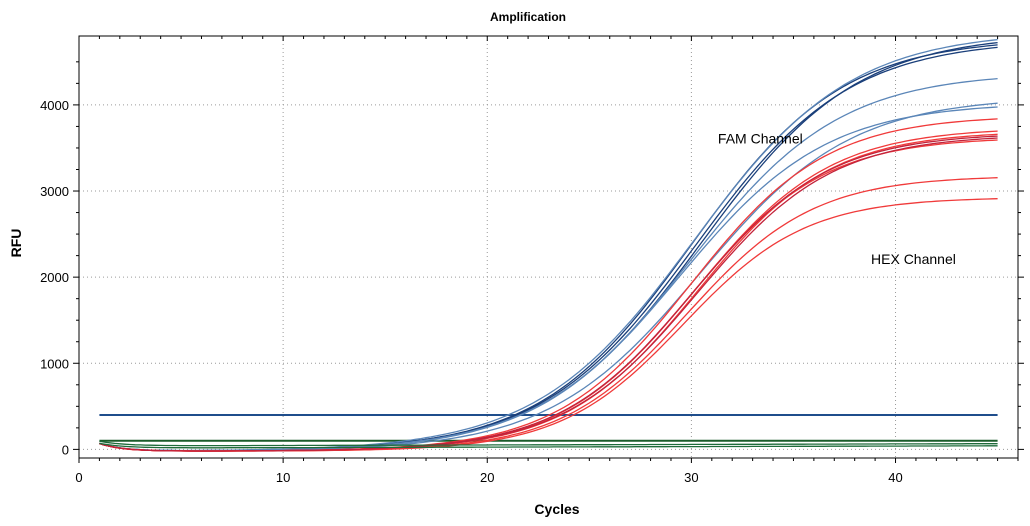  What do you see at coordinates (65, 449) in the screenshot?
I see `y-tick-label: 0` at bounding box center [65, 449].